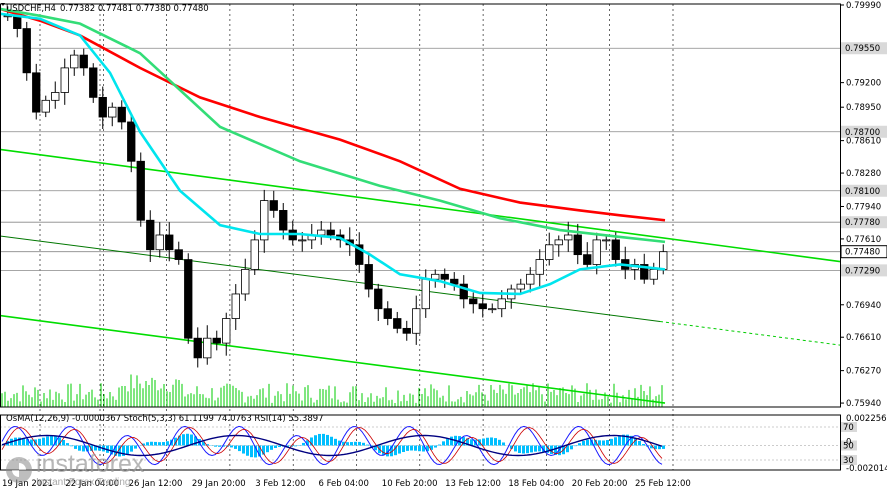 This screenshot has height=493, width=887. Describe the element at coordinates (156, 484) in the screenshot. I see `time-label: 26 Jan 12:00` at that location.